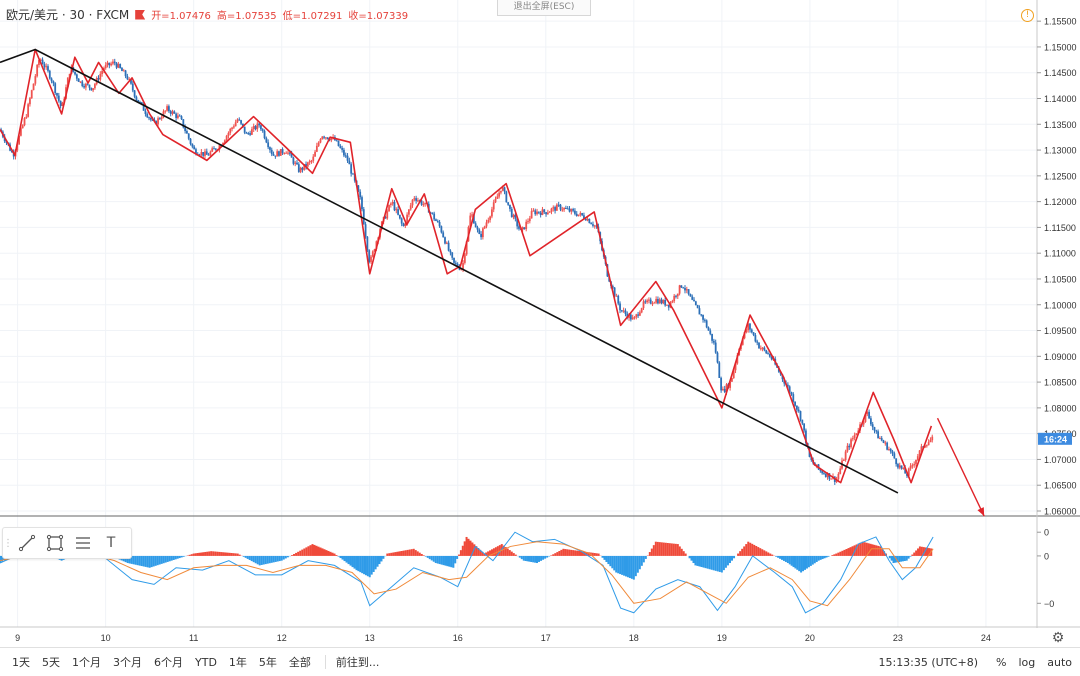 Image resolution: width=1080 pixels, height=676 pixels. I want to click on drag-handle-icon: ⋮, so click(8, 543).